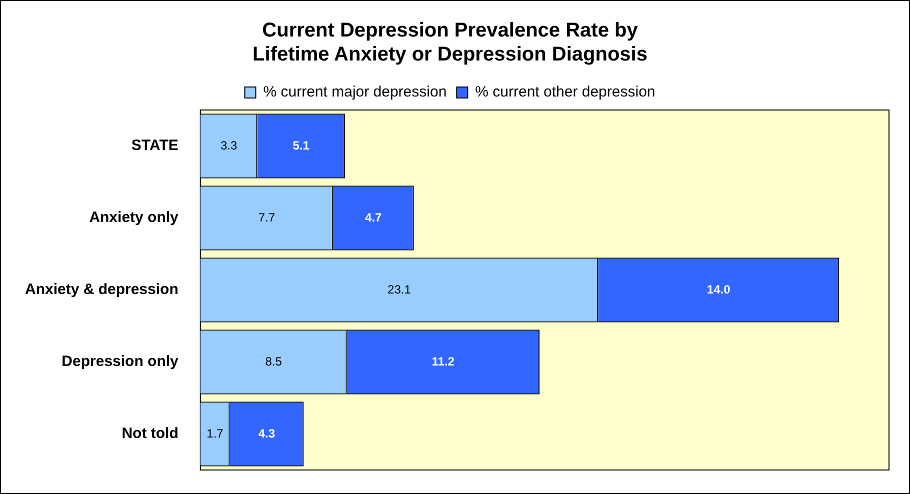  I want to click on legend-label: % current other depression, so click(565, 92).